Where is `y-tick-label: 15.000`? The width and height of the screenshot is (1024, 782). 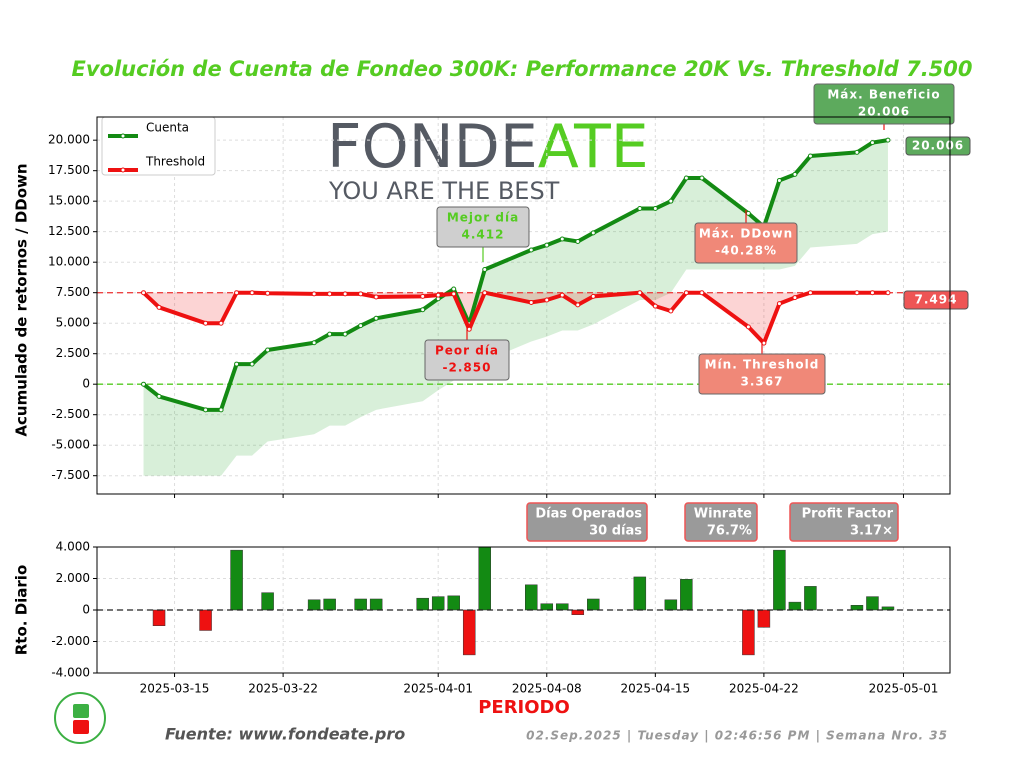
y-tick-label: 15.000 is located at coordinates (69, 201).